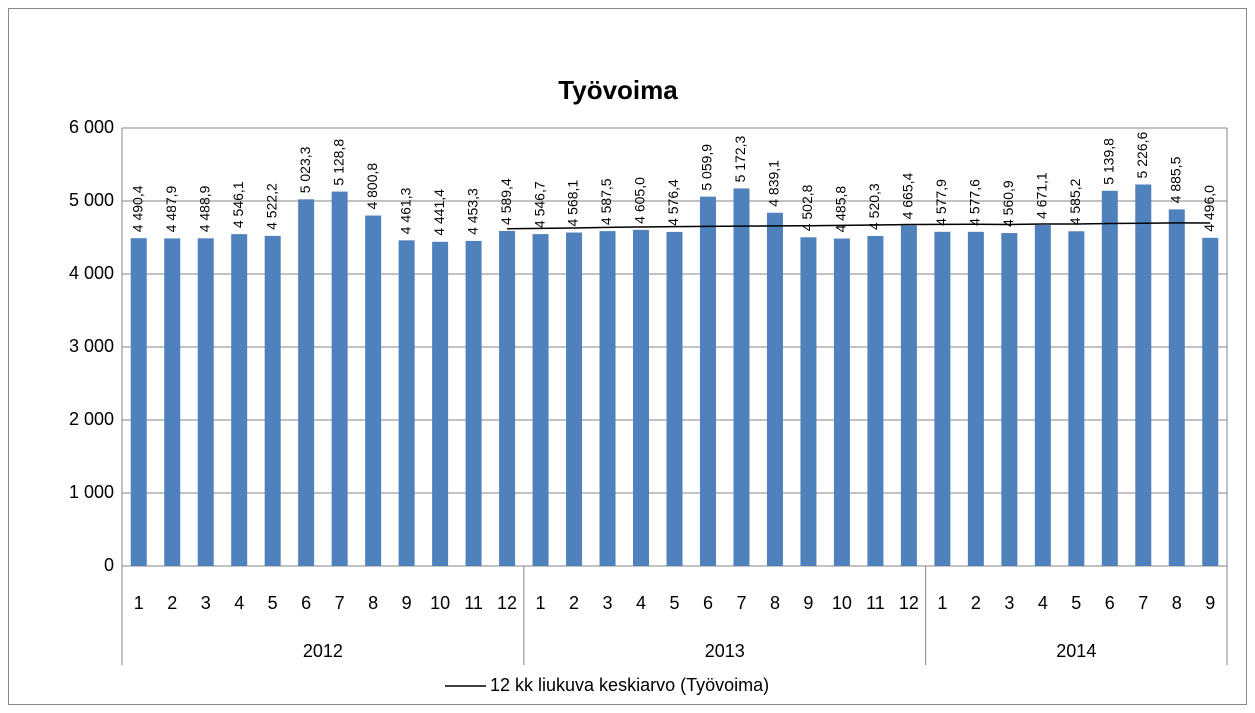 This screenshot has width=1255, height=713. What do you see at coordinates (908, 196) in the screenshot?
I see `data-label: 4 665,4` at bounding box center [908, 196].